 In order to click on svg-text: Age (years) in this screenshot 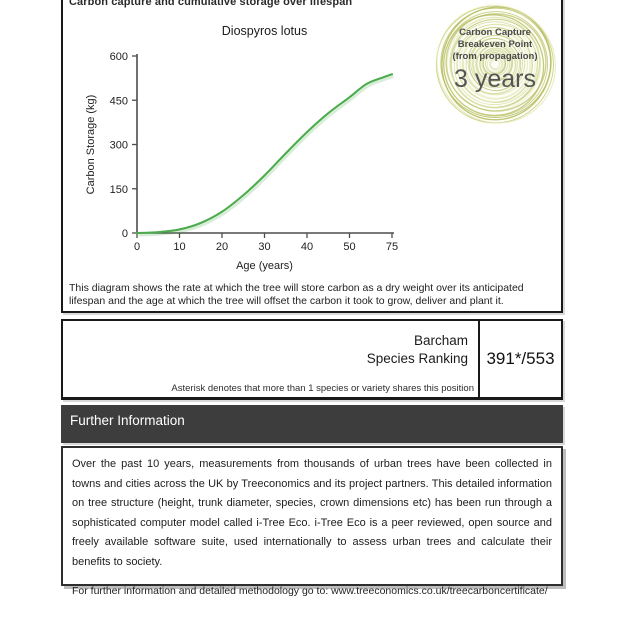, I will do `click(264, 266)`.